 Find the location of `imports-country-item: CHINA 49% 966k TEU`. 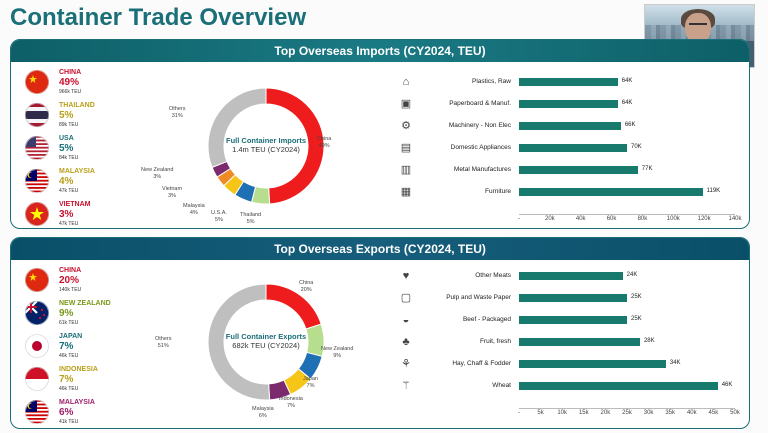

imports-country-item: CHINA 49% 966k TEU is located at coordinates (70, 84).